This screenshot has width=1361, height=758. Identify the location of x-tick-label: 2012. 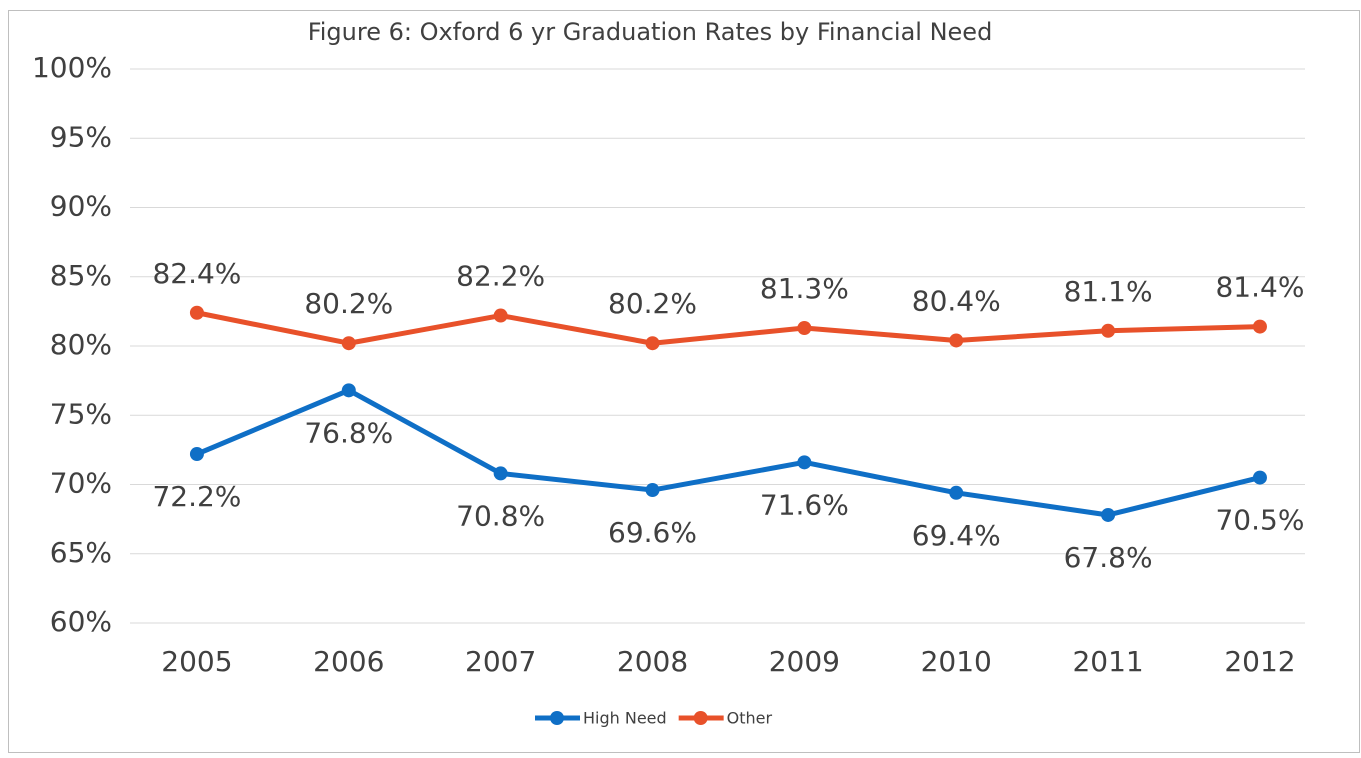
(1259, 661).